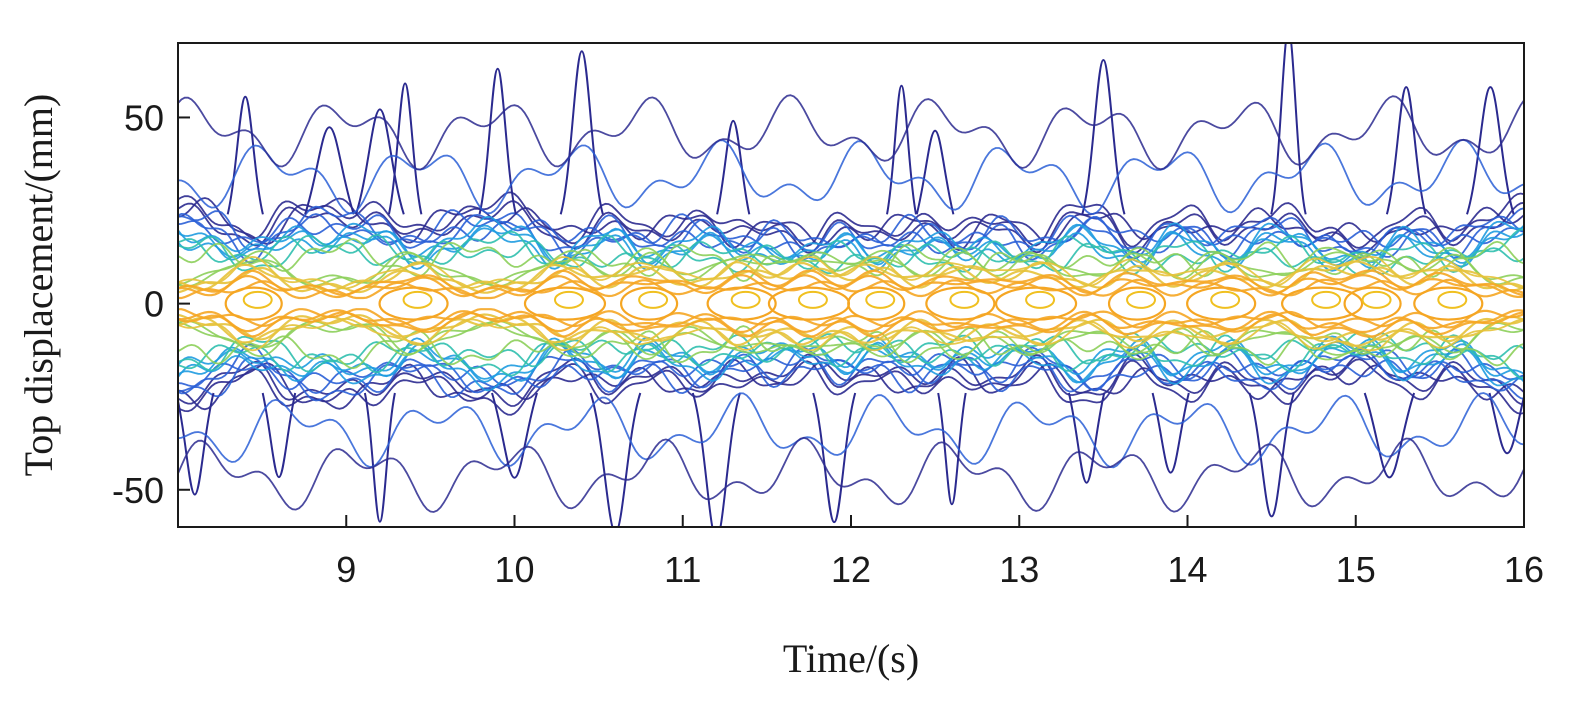 This screenshot has width=1581, height=702. What do you see at coordinates (682, 569) in the screenshot?
I see `x-tick-label: 11` at bounding box center [682, 569].